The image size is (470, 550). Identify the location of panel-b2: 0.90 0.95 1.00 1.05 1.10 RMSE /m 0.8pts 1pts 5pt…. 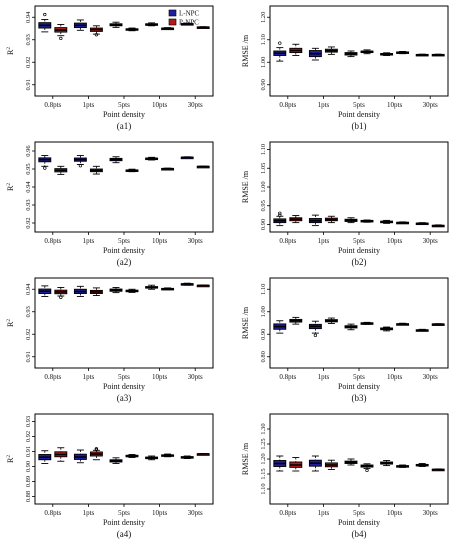
(345, 204).